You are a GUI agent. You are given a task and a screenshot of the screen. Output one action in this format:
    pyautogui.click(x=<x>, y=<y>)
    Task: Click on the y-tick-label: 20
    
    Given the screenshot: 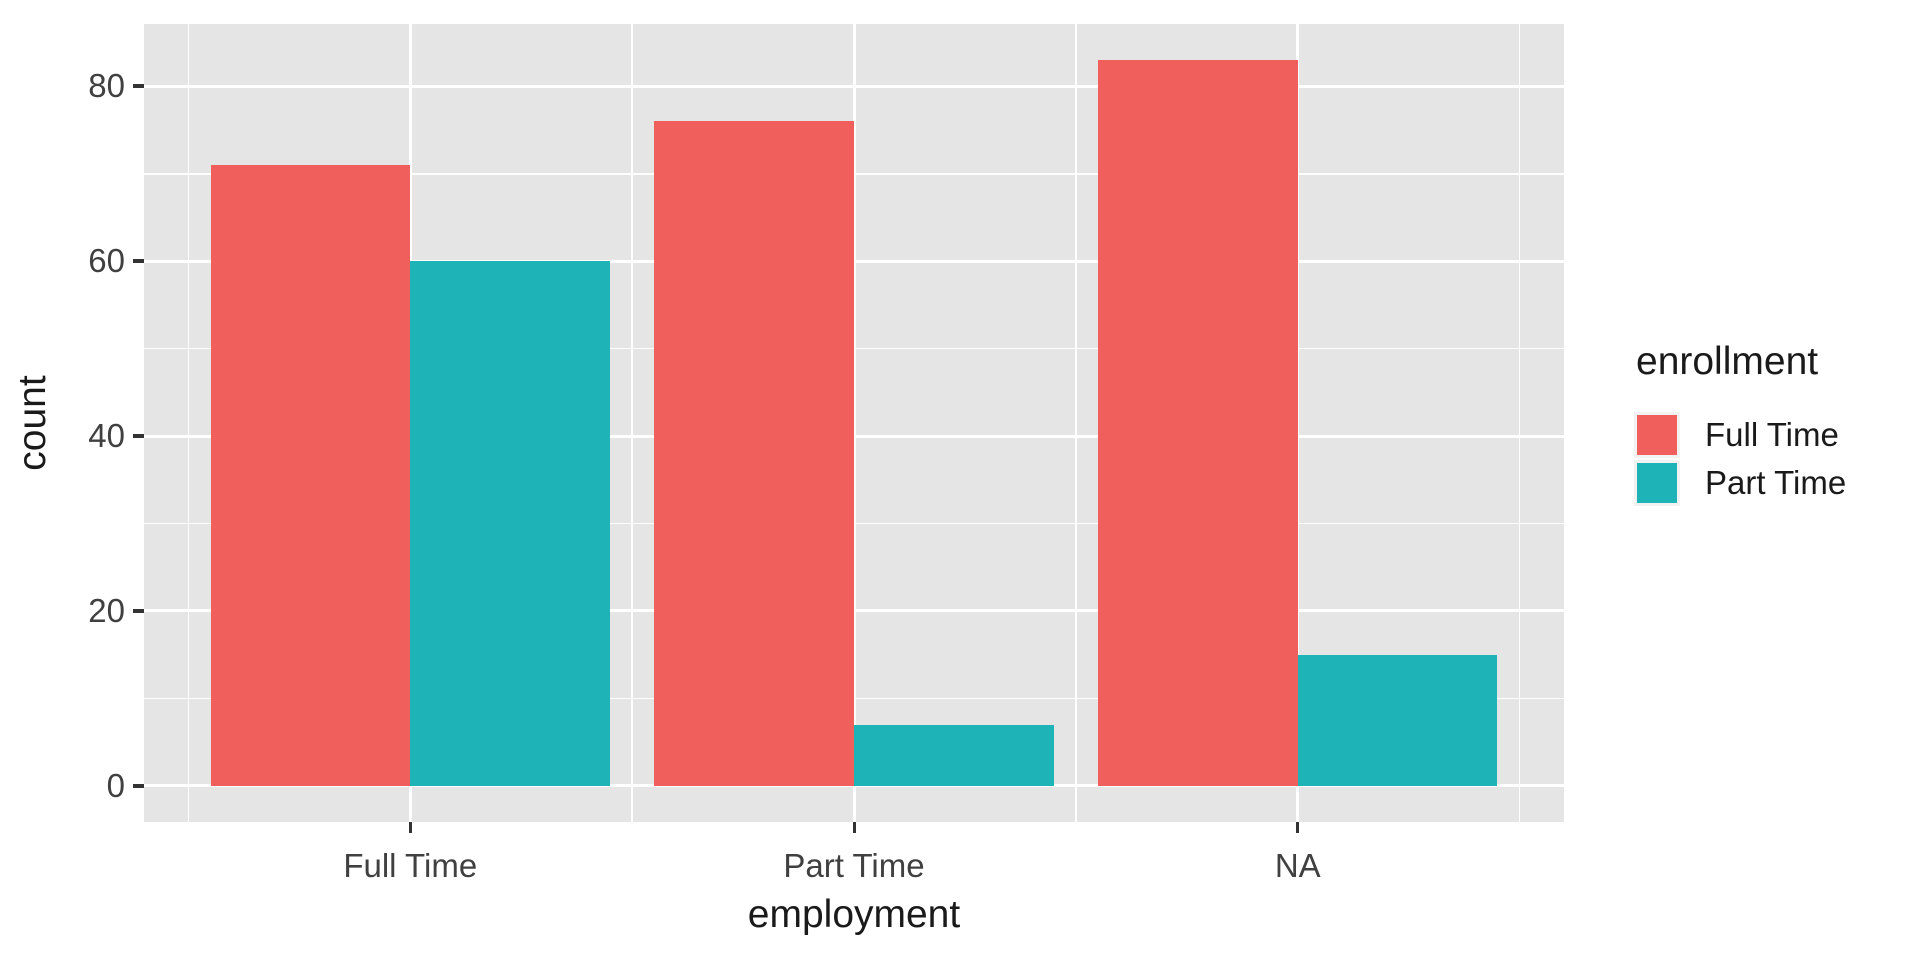 What is the action you would take?
    pyautogui.click(x=106, y=610)
    